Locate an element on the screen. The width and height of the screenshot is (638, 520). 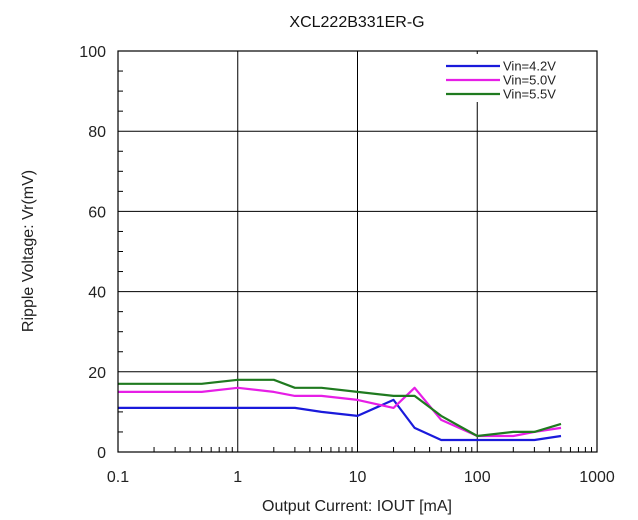
x-axis-title: Output Current: IOUT [mA] is located at coordinates (357, 506).